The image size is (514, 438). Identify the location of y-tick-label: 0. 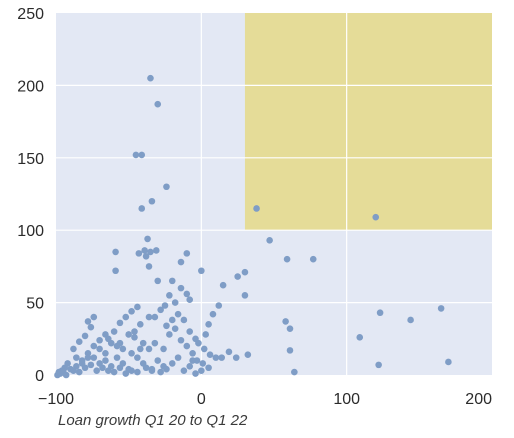
(39, 376).